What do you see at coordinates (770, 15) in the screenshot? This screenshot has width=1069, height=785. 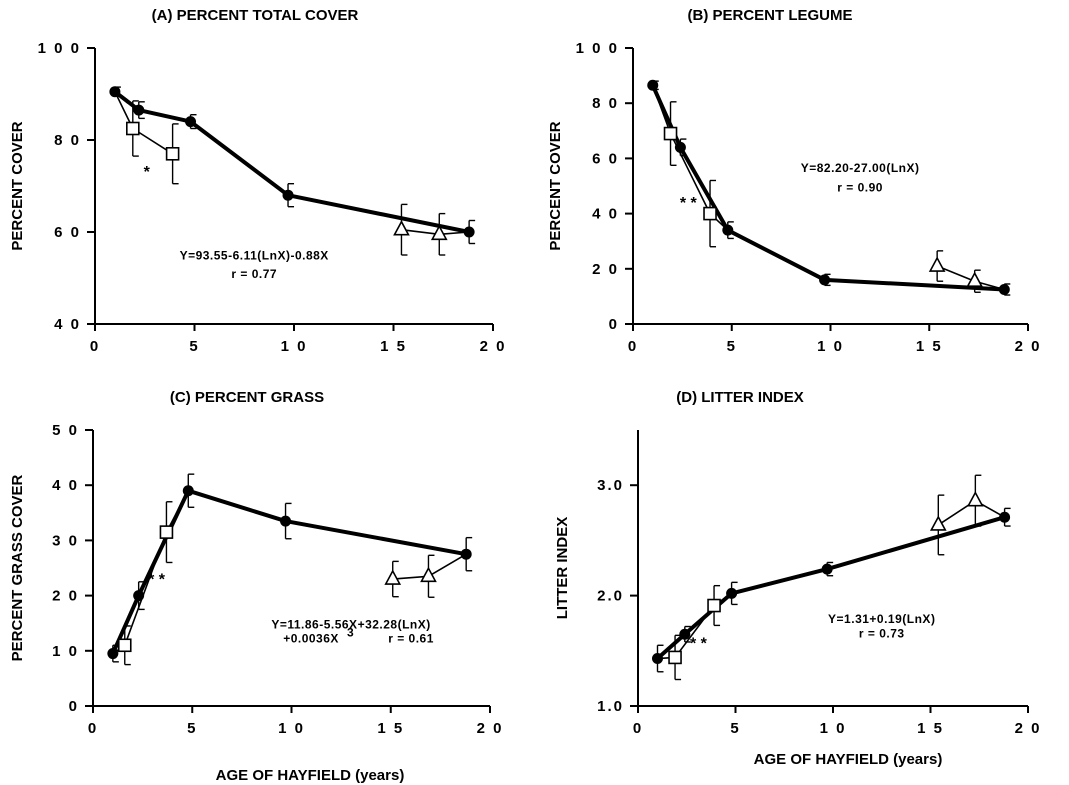 I see `chart-title: (B) PERCENT LEGUME` at bounding box center [770, 15].